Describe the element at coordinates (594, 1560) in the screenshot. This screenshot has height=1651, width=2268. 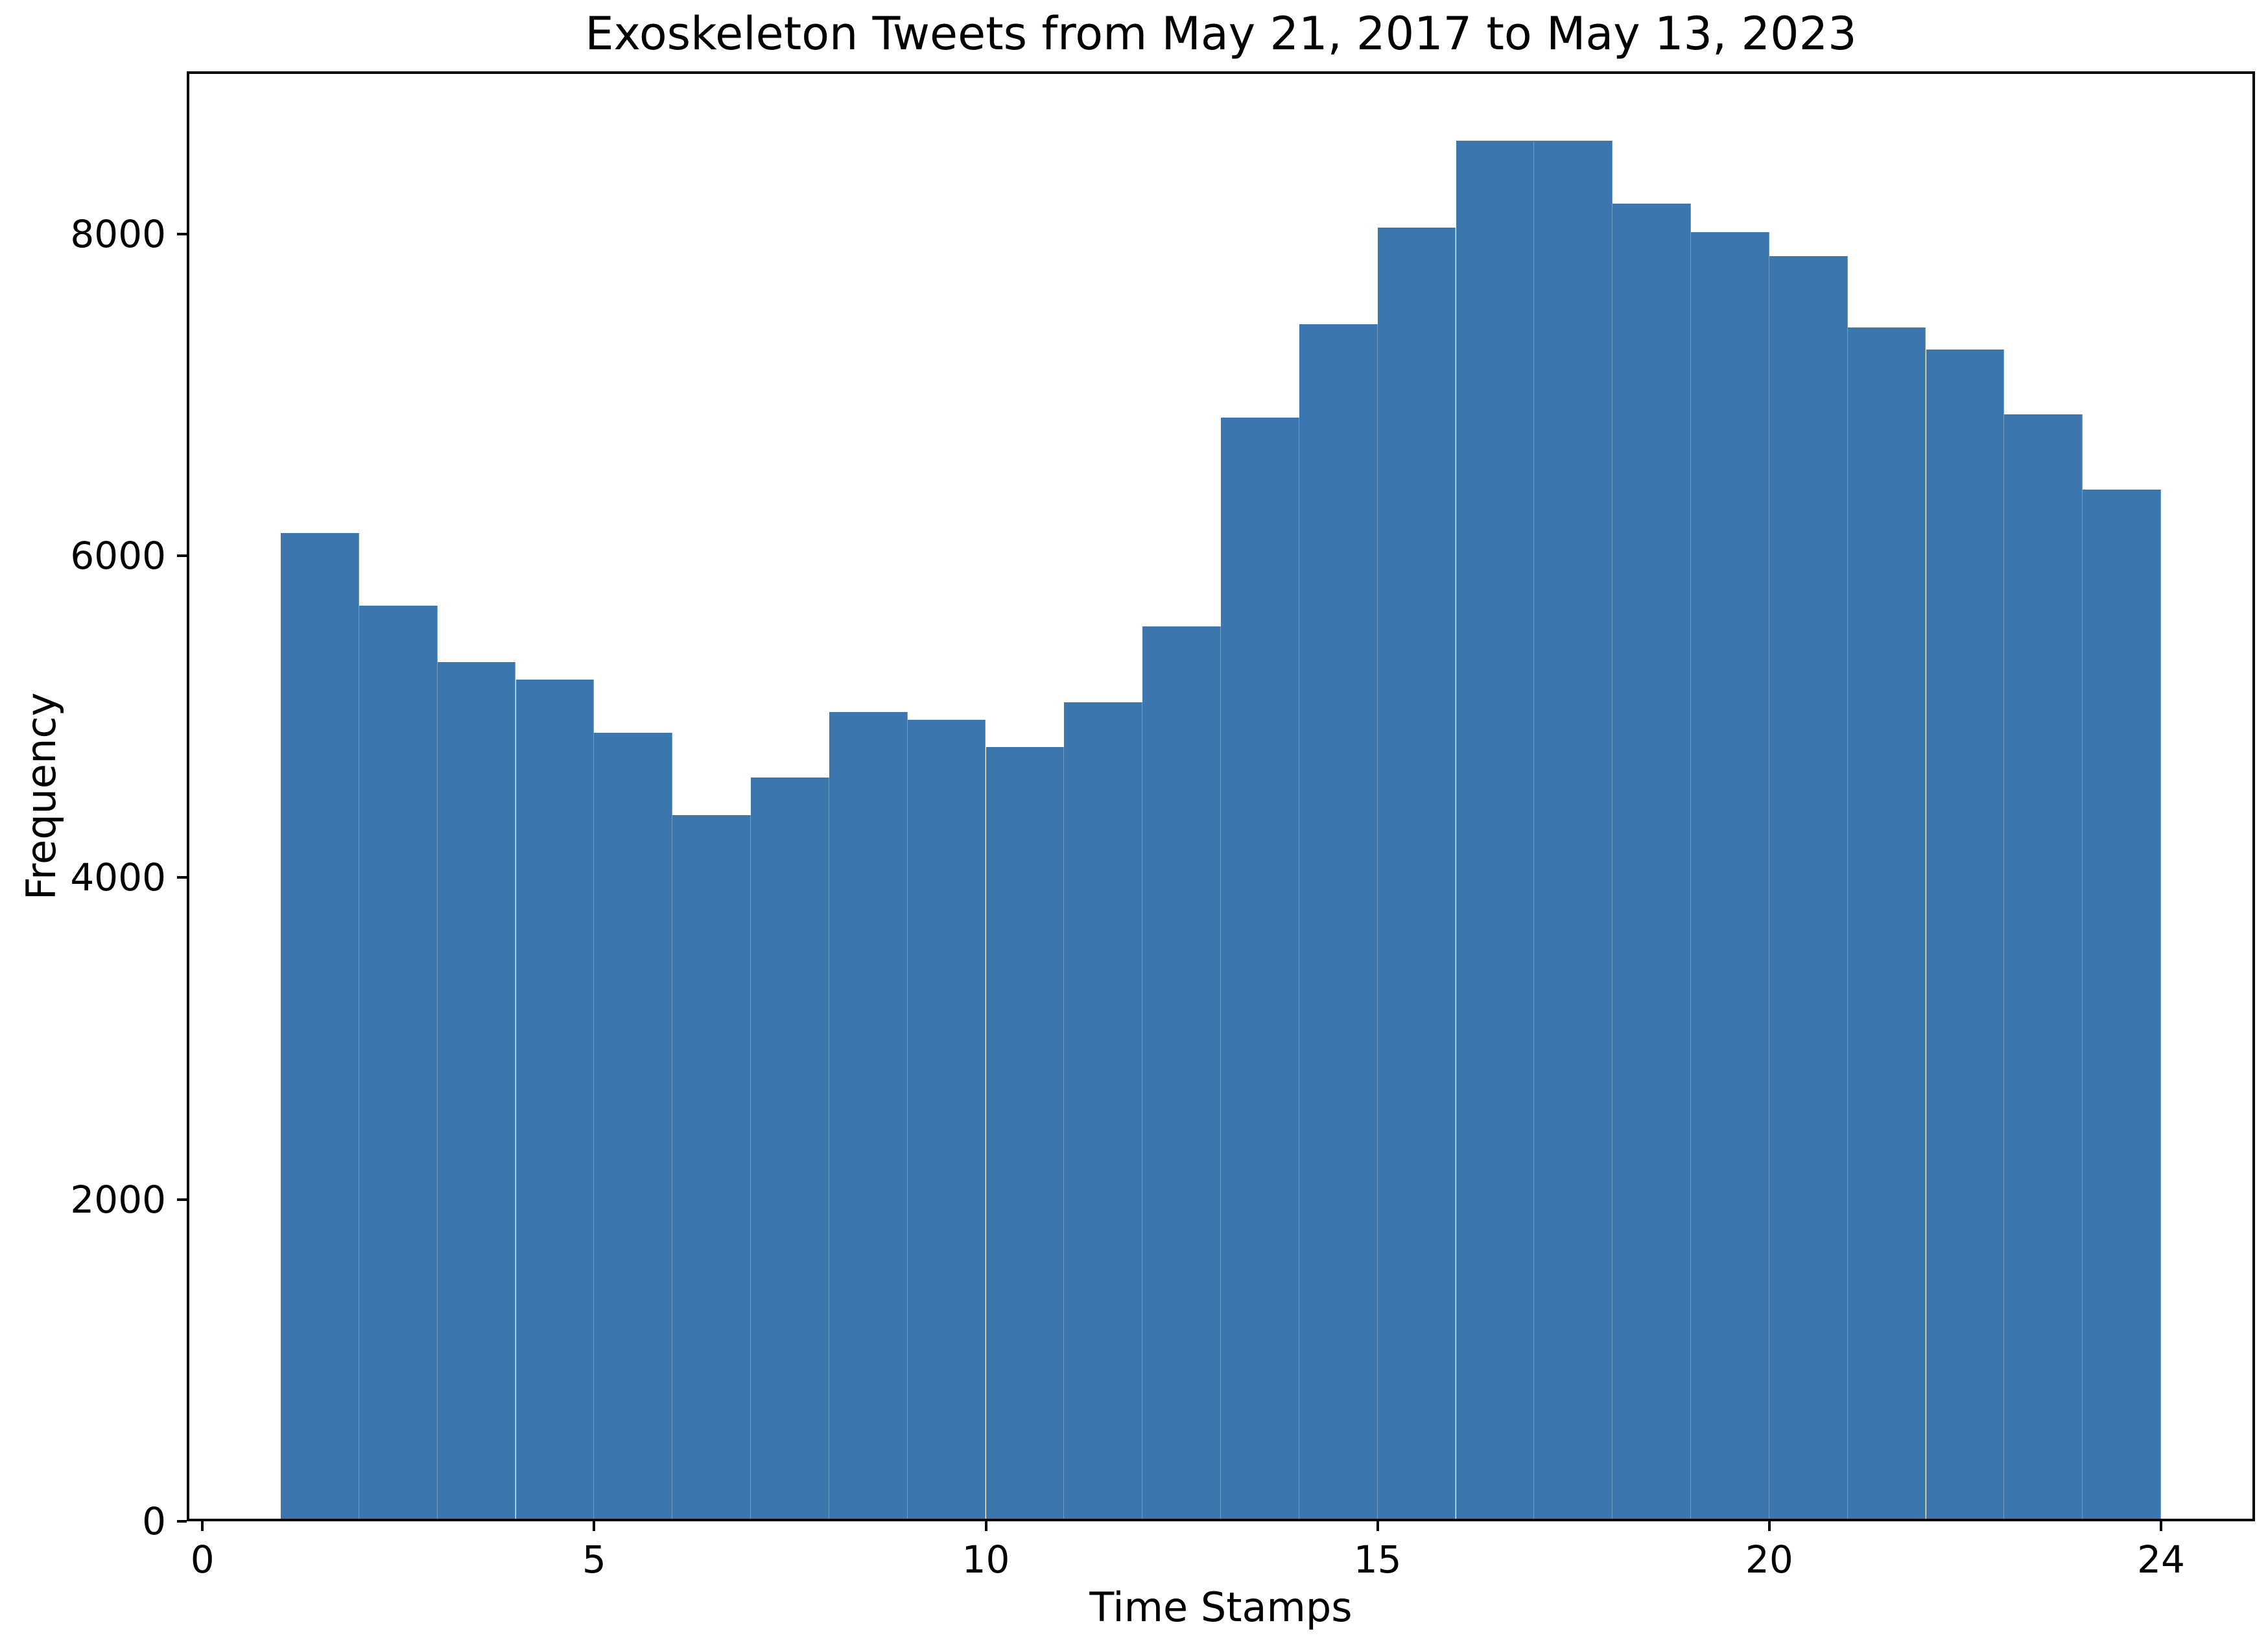
I see `x-tick-label: 5` at that location.